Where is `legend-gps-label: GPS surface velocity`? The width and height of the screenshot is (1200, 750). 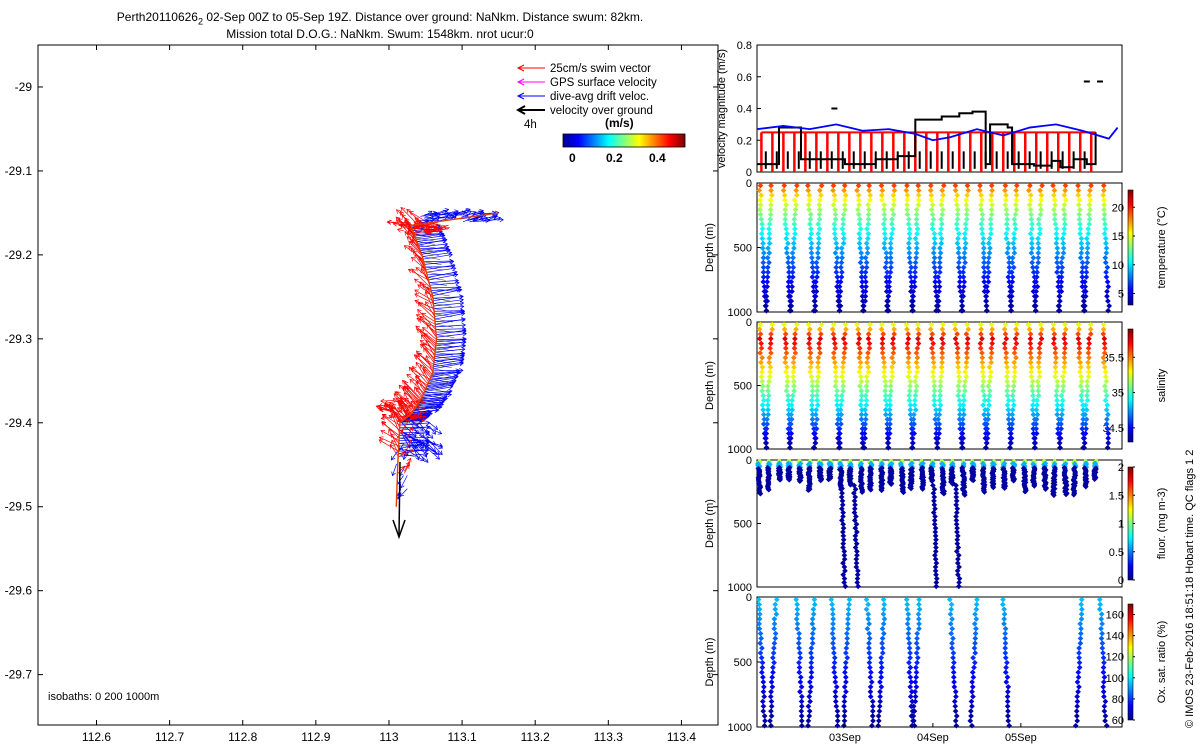 legend-gps-label: GPS surface velocity is located at coordinates (603, 83).